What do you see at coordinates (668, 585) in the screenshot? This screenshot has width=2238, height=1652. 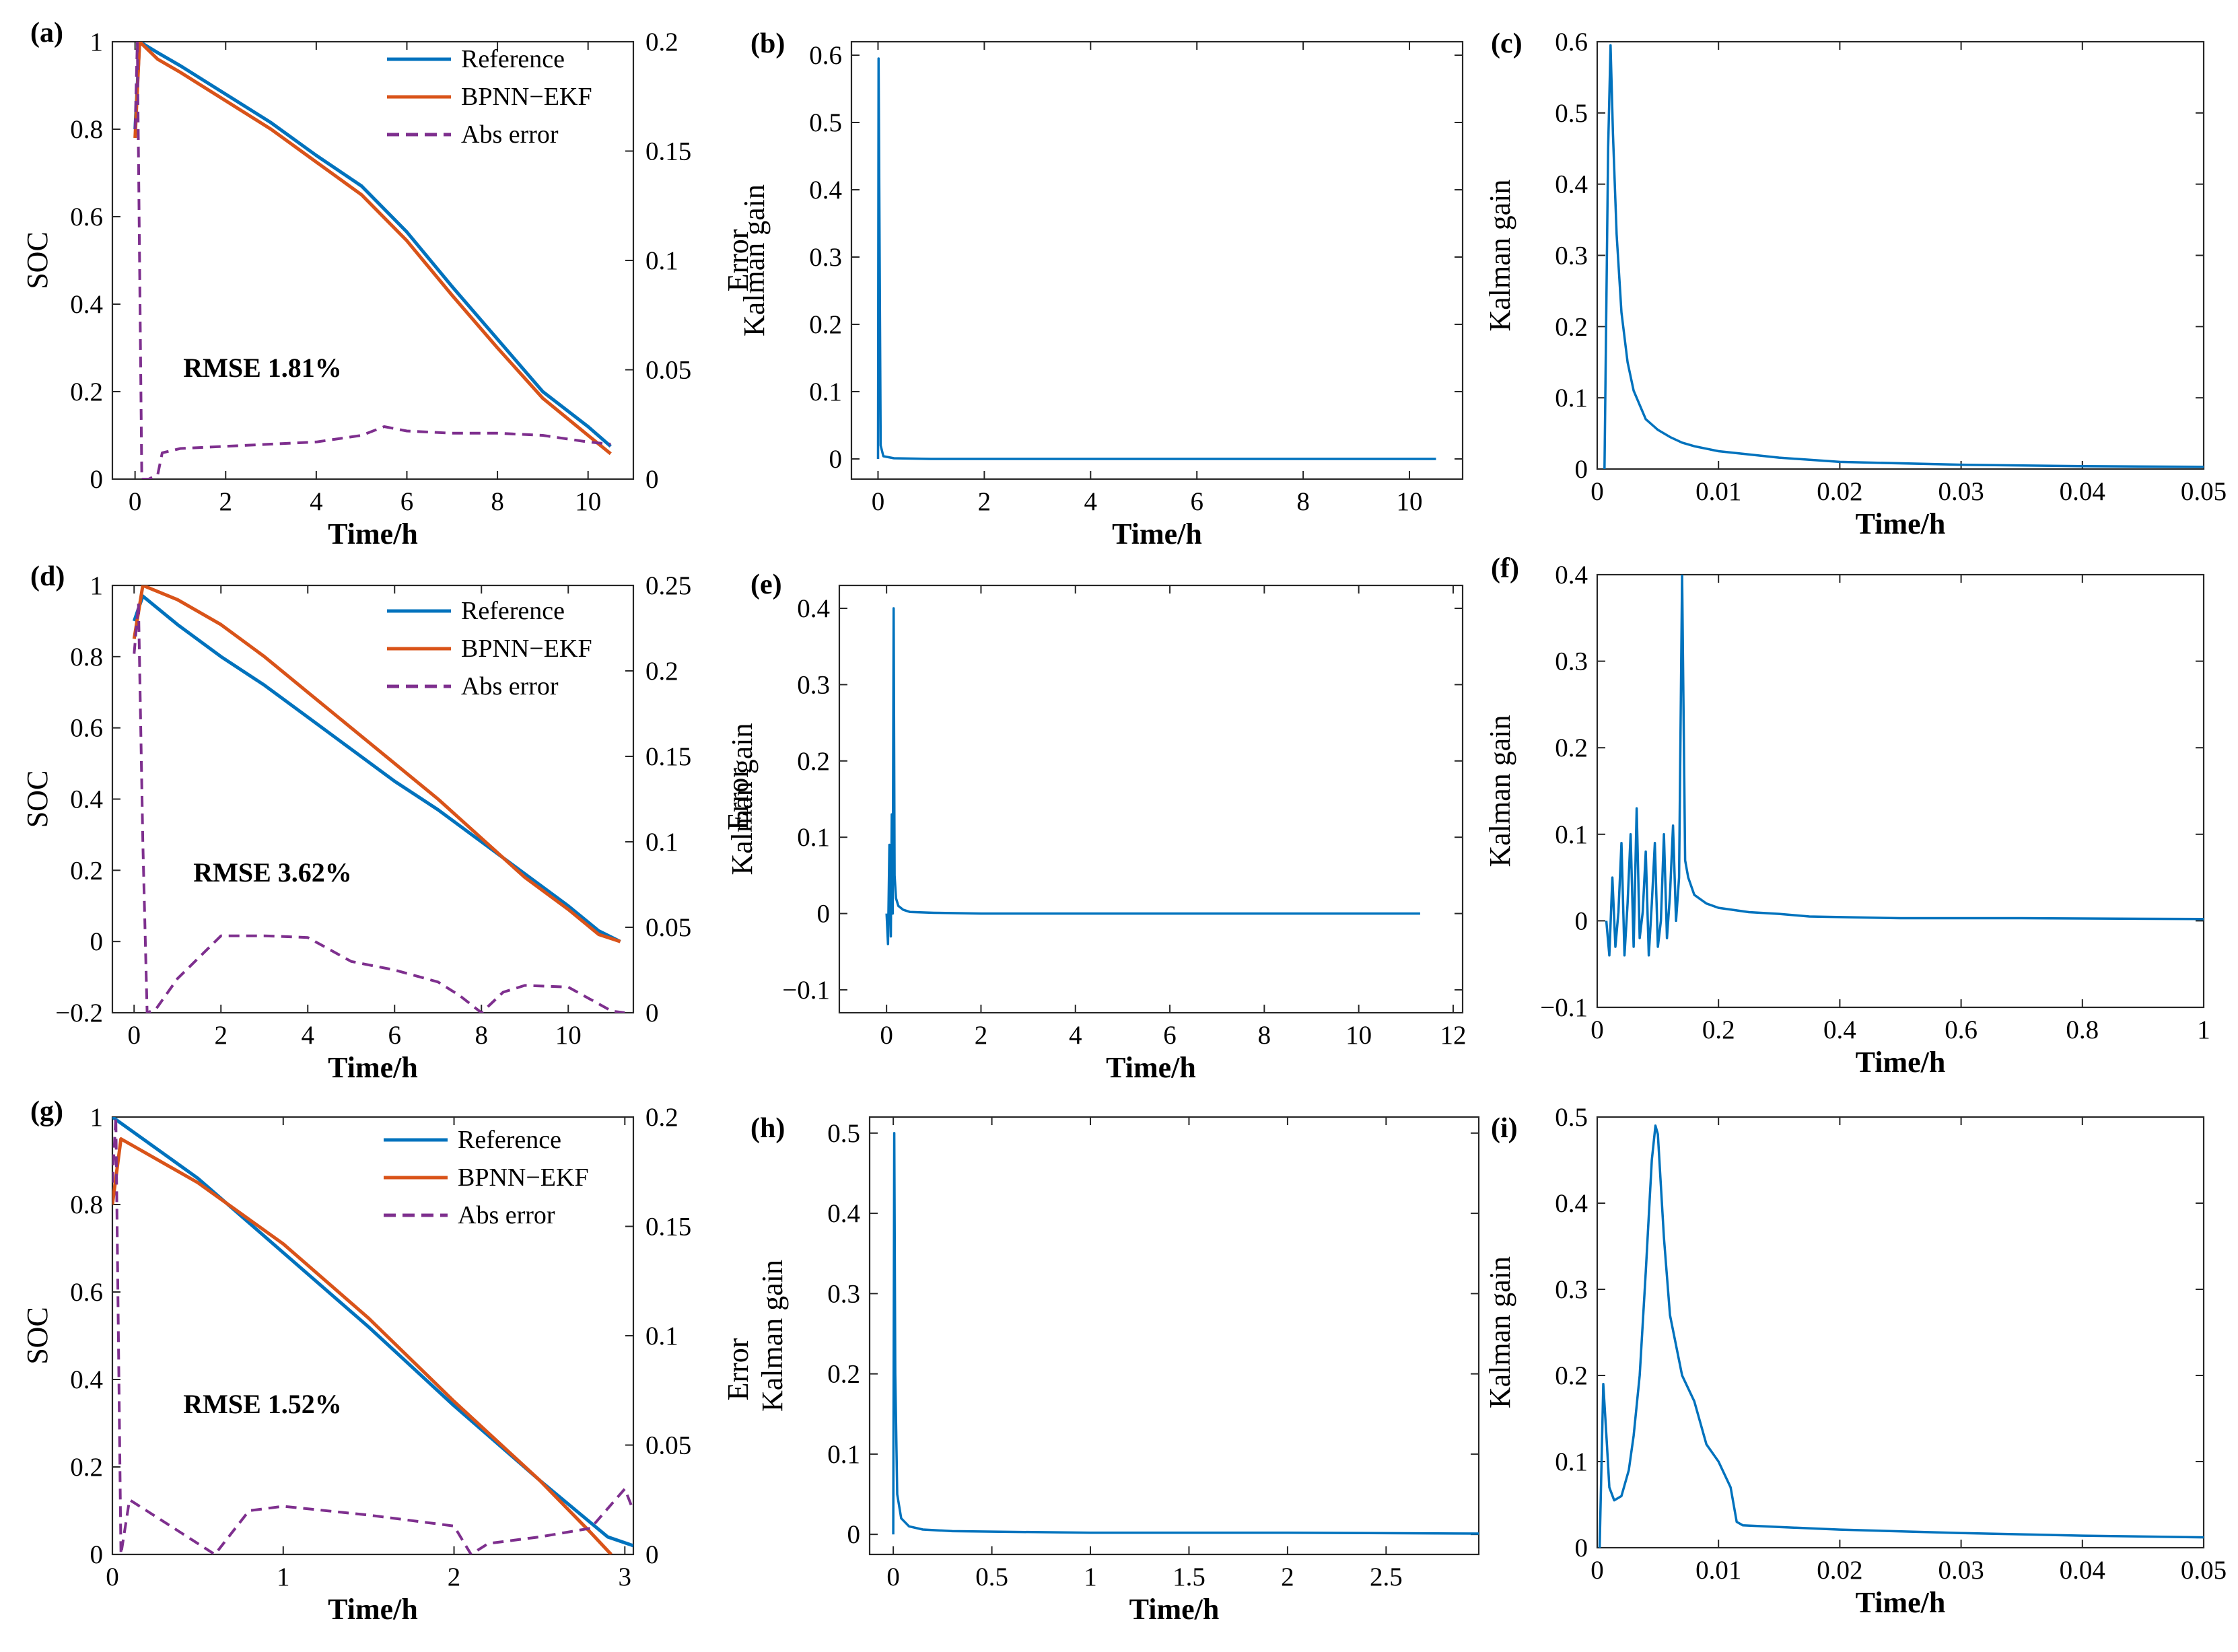 I see `y2-tick-label: 0.25` at bounding box center [668, 585].